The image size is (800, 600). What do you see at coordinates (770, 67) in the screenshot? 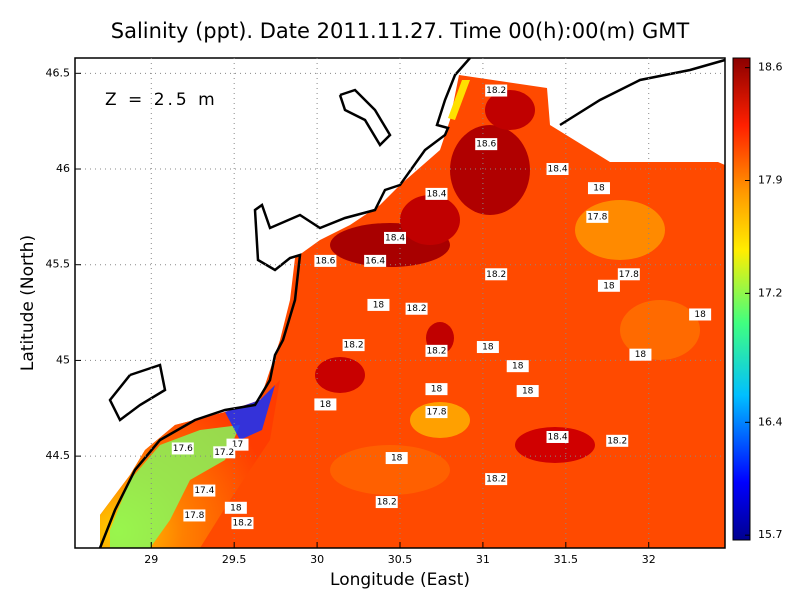
I see `colorbar-tick-label: 18.6` at bounding box center [770, 67].